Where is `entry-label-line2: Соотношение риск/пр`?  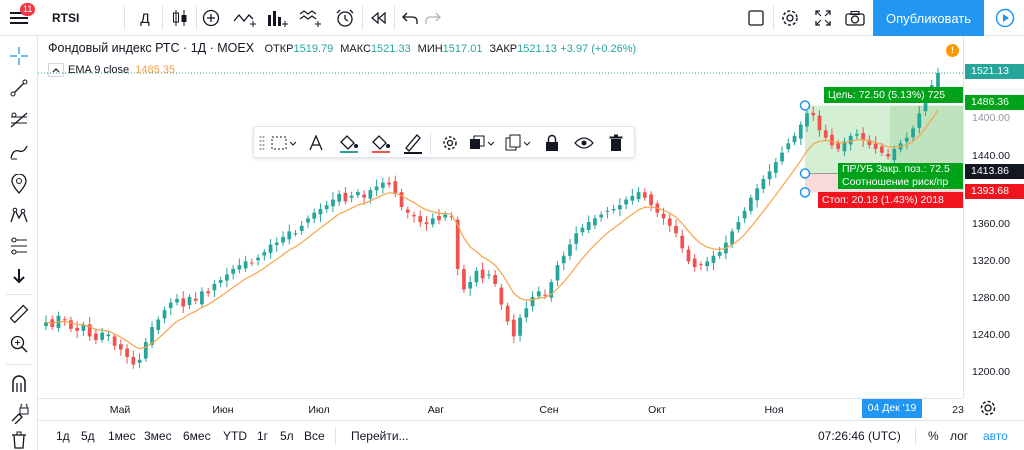 entry-label-line2: Соотношение риск/пр is located at coordinates (900, 182).